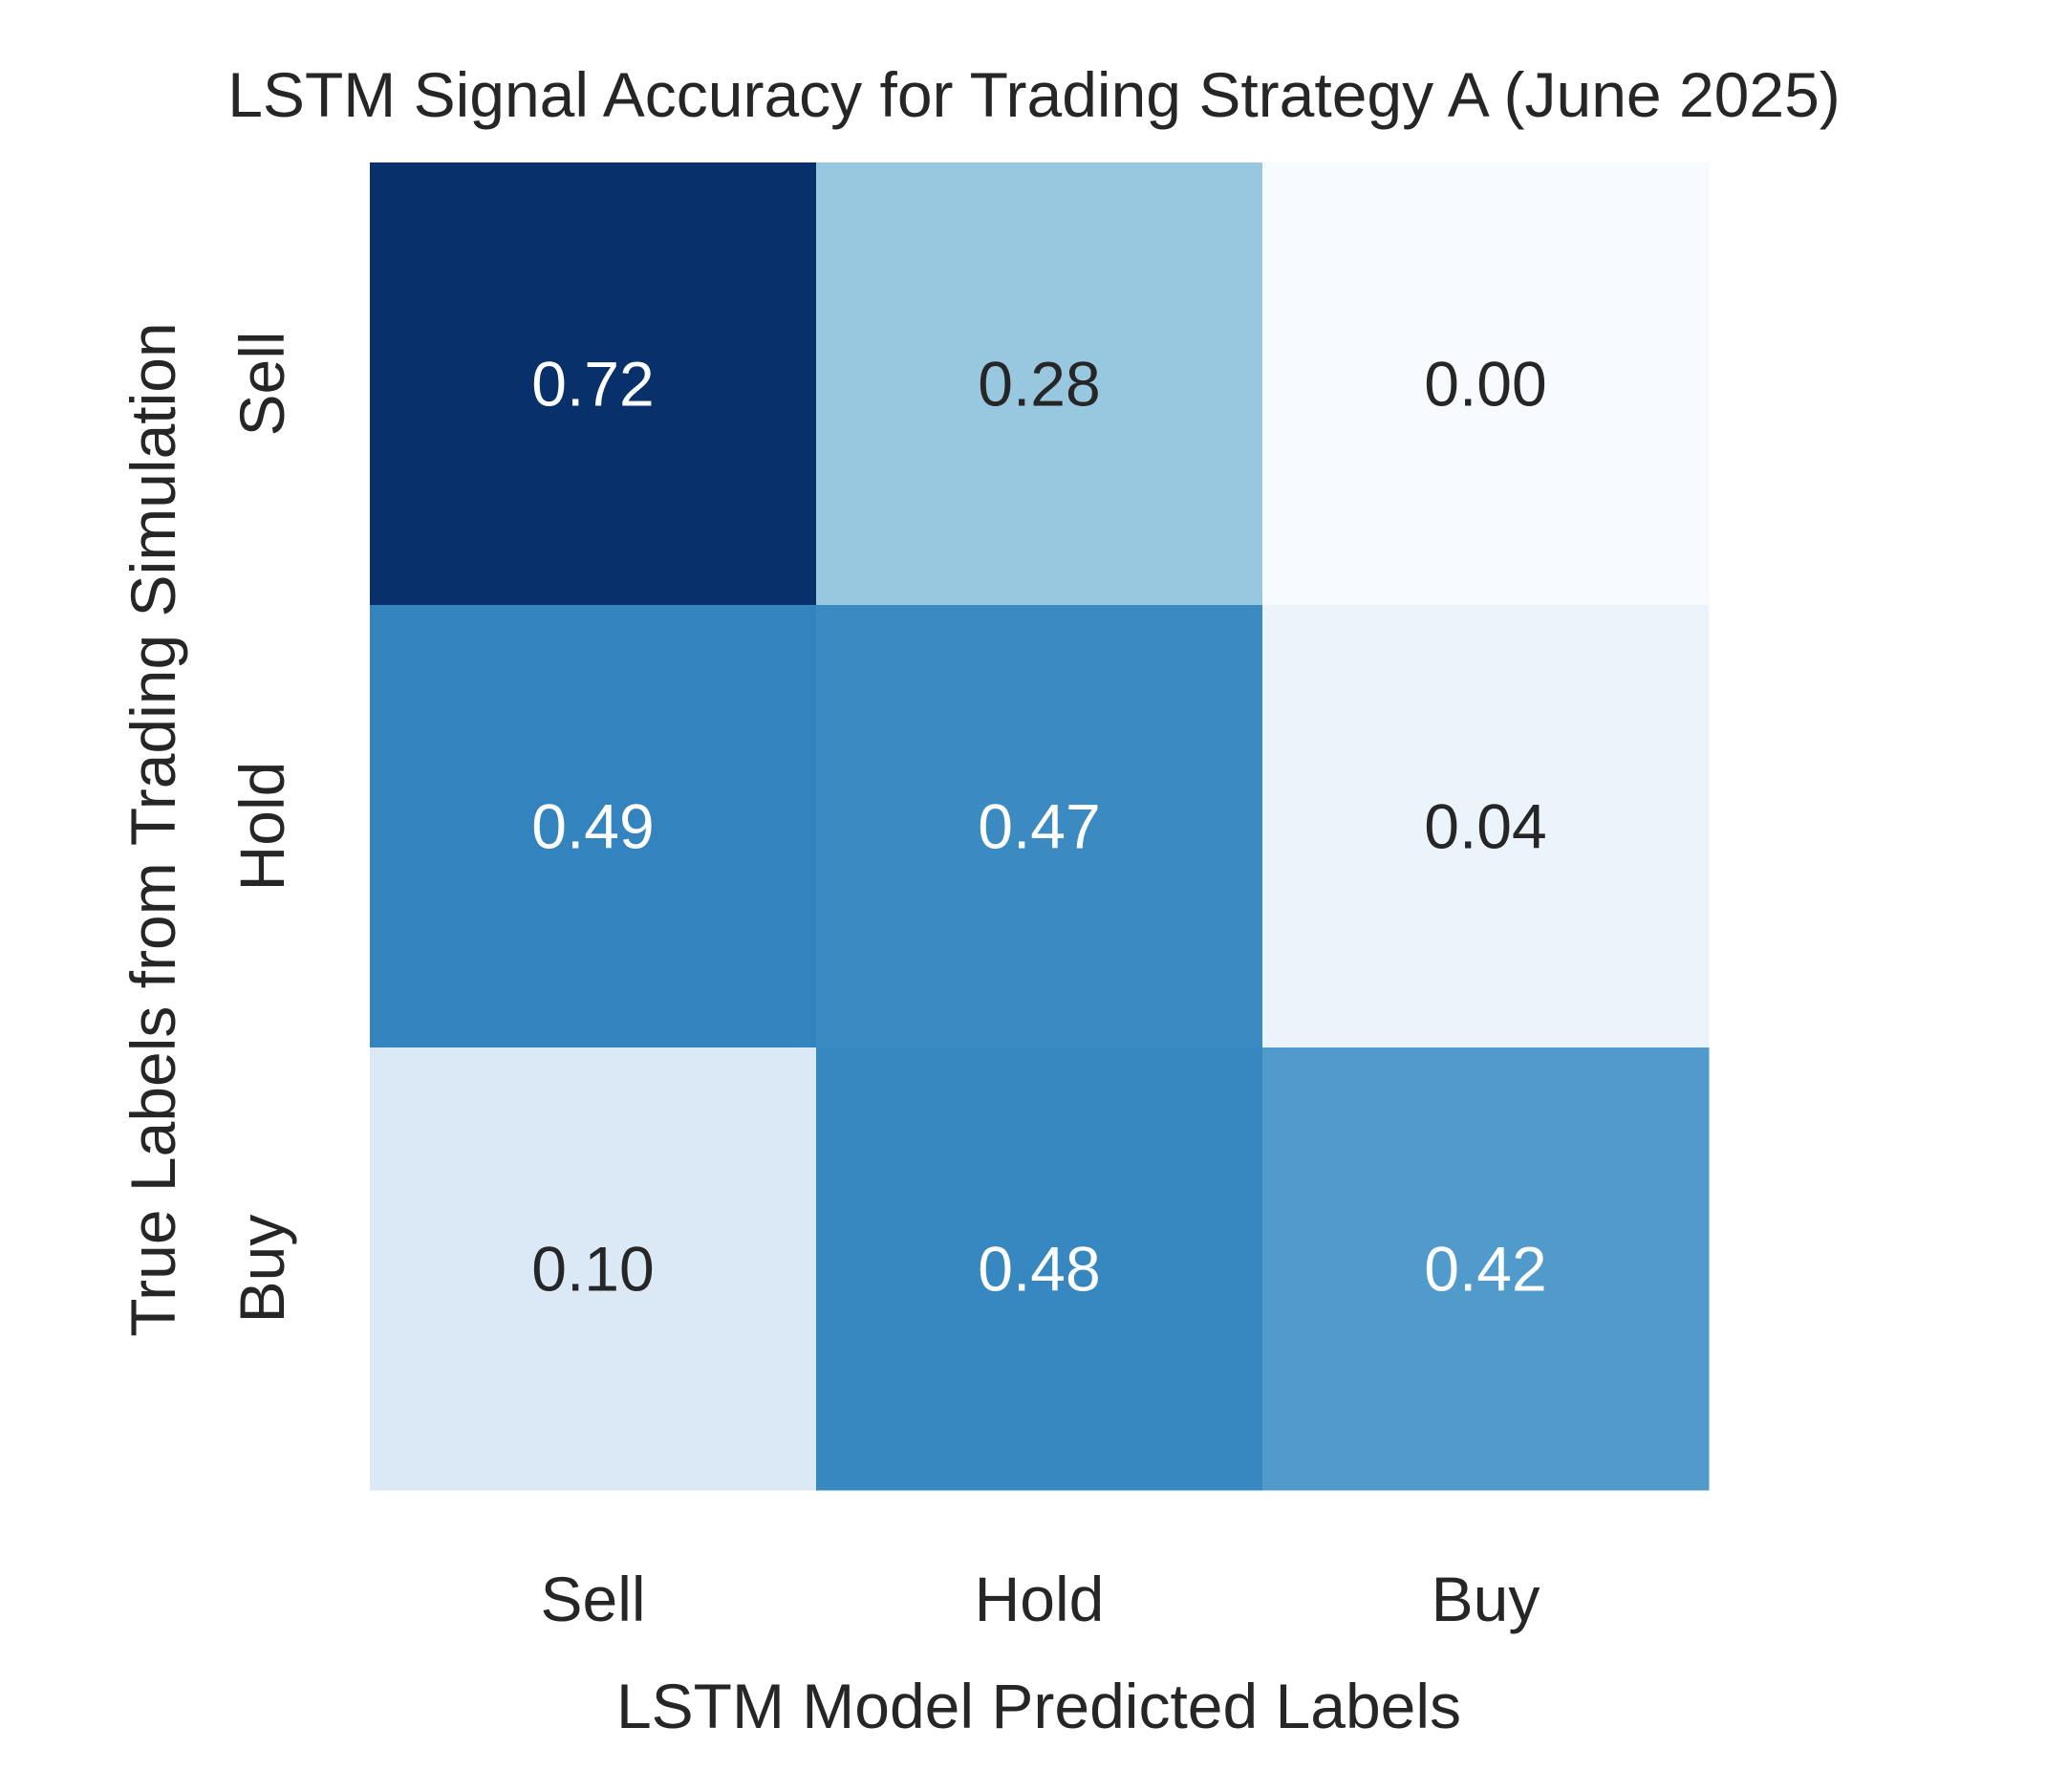 This screenshot has height=1792, width=2068. Describe the element at coordinates (1486, 1599) in the screenshot. I see `x-tick-label: Buy` at that location.